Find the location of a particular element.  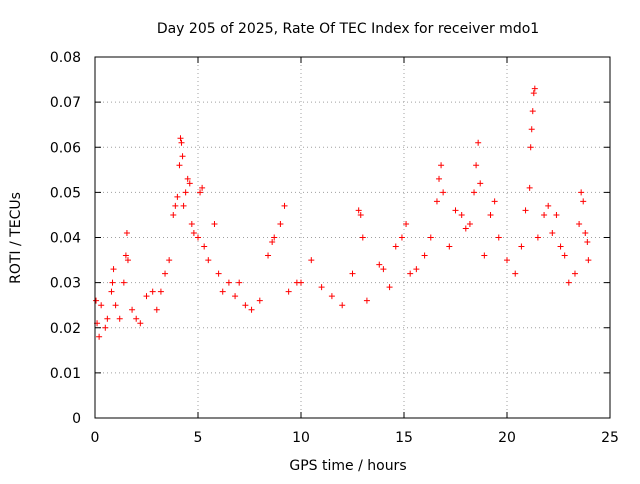

x-tick-label: 20 is located at coordinates (507, 438).